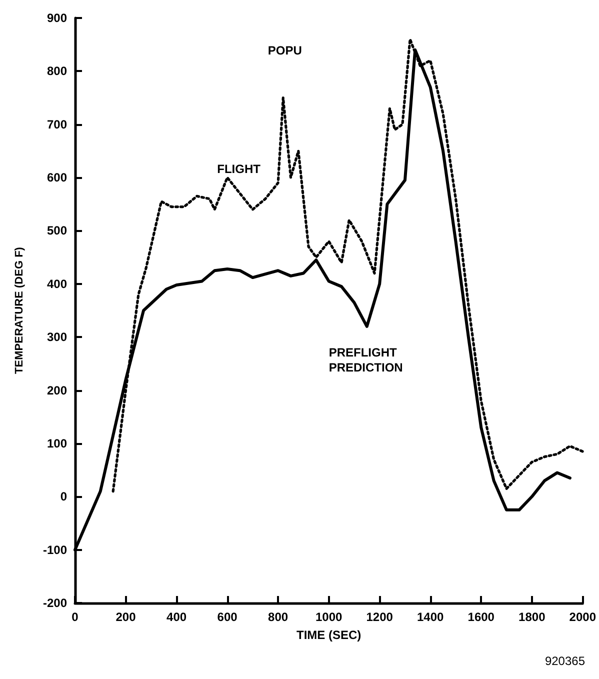 The width and height of the screenshot is (599, 679). I want to click on y-tick-label: 200, so click(57, 390).